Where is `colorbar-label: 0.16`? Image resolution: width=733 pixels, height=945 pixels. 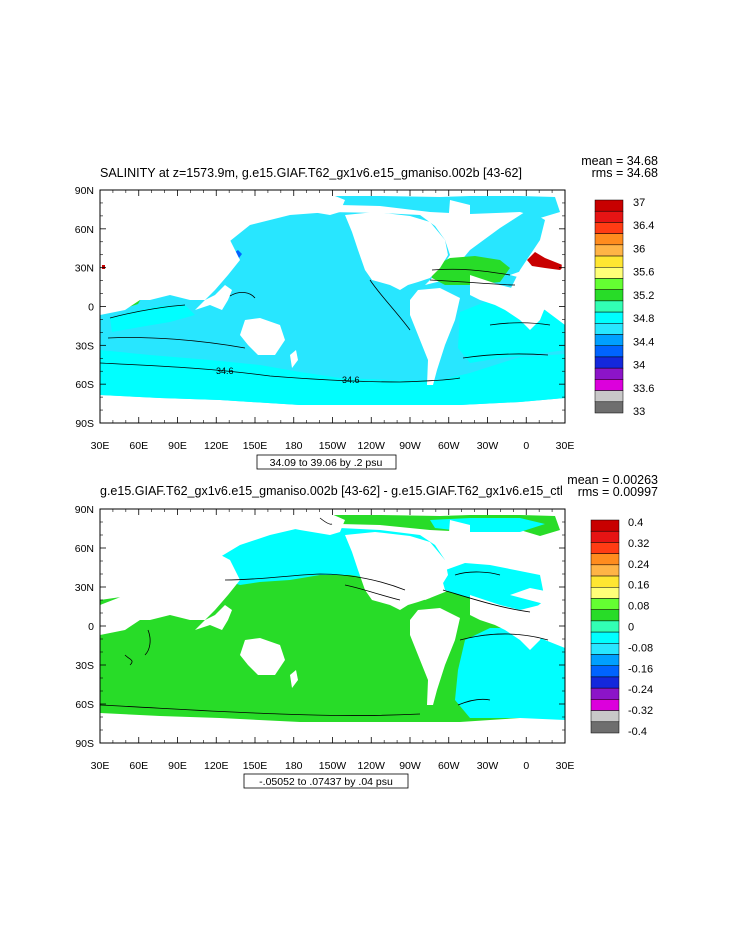 colorbar-label: 0.16 is located at coordinates (638, 586).